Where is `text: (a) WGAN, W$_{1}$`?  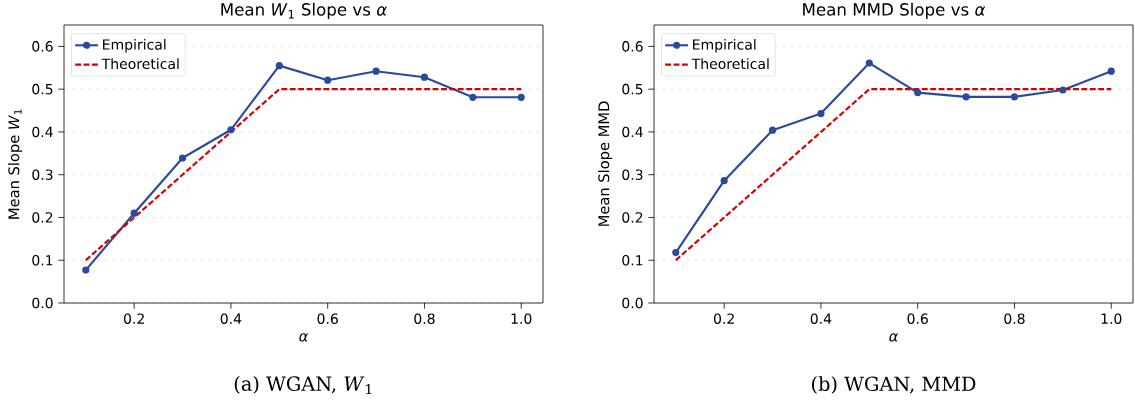
text: (a) WGAN, W$_{1}$ is located at coordinates (303, 385).